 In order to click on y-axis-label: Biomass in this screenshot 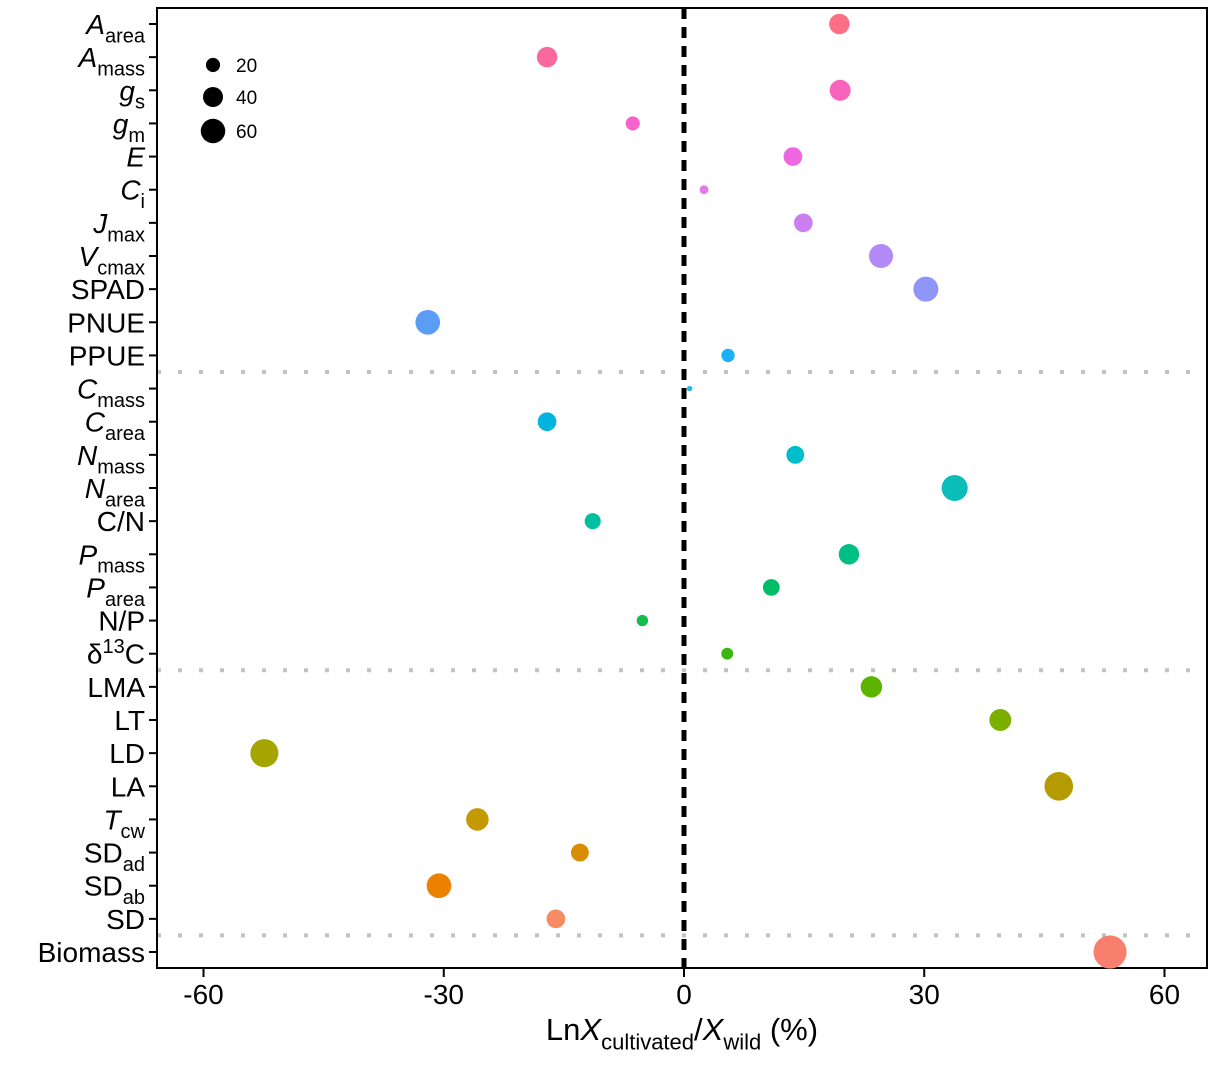, I will do `click(91, 952)`.